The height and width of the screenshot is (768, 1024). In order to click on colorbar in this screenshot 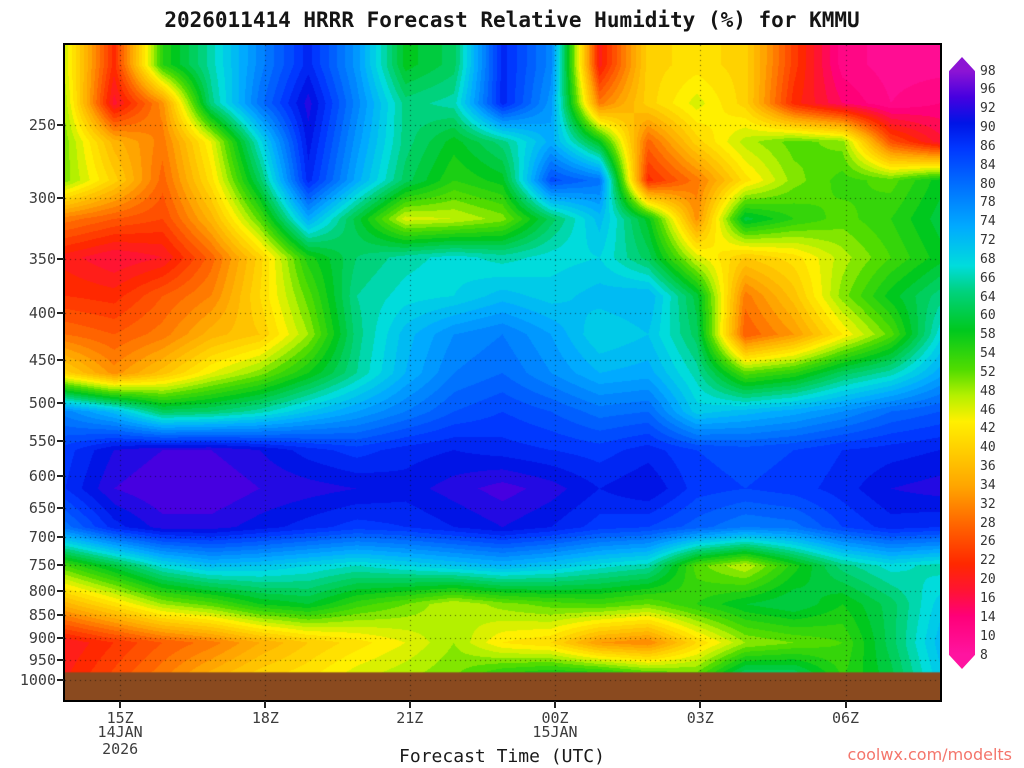, I will do `click(962, 363)`.